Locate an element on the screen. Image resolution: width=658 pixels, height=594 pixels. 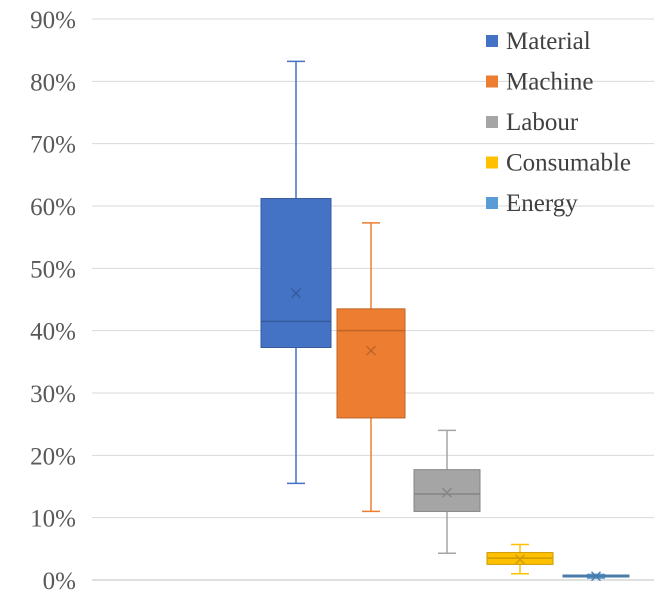
box-labour is located at coordinates (447, 491).